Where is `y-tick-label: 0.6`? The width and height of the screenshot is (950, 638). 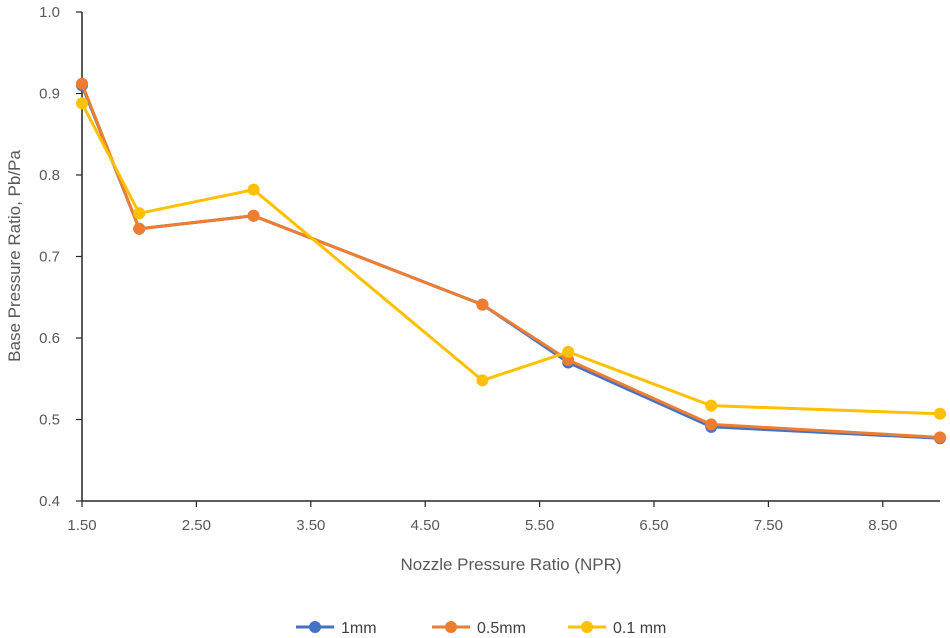
y-tick-label: 0.6 is located at coordinates (49, 338).